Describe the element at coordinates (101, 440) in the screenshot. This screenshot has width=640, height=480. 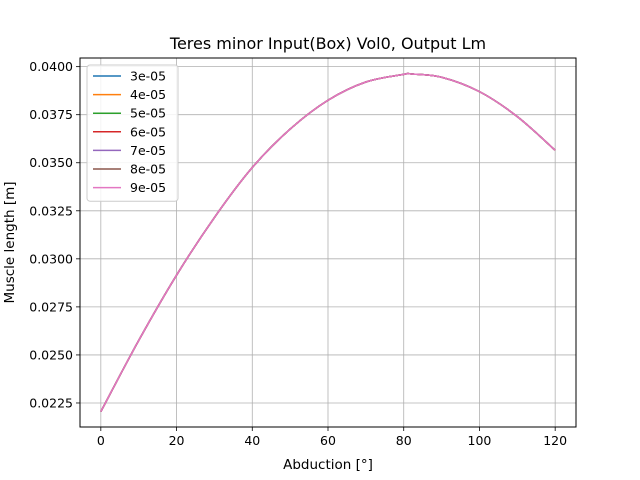
I see `x-tick-label: 0` at that location.